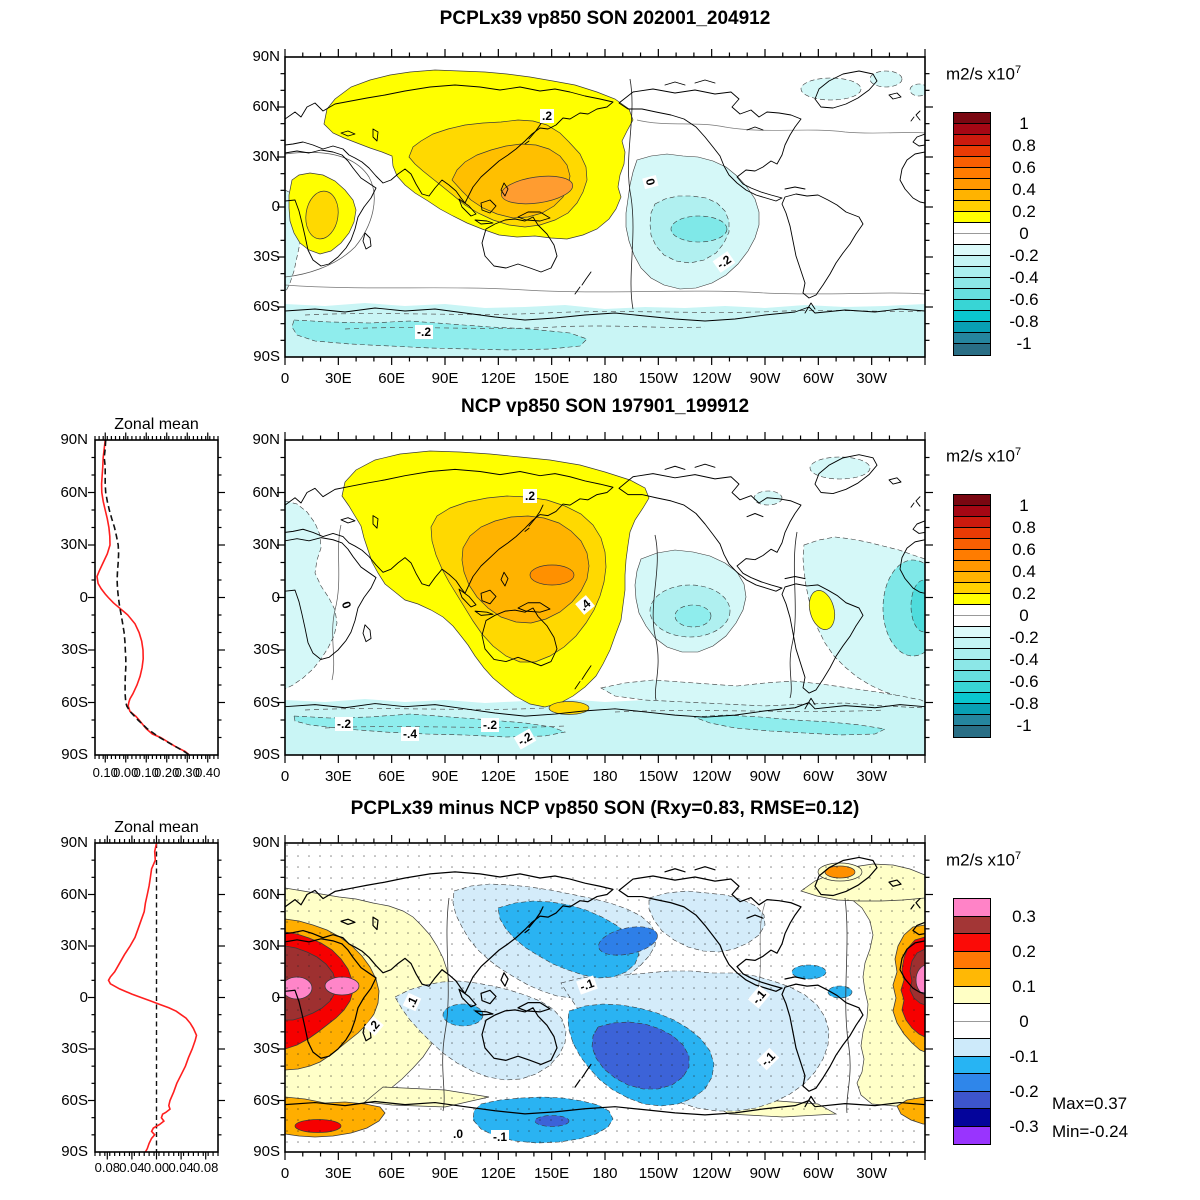 The height and width of the screenshot is (1200, 1200). I want to click on zonal-x-tick-label: 0.20, so click(167, 772).